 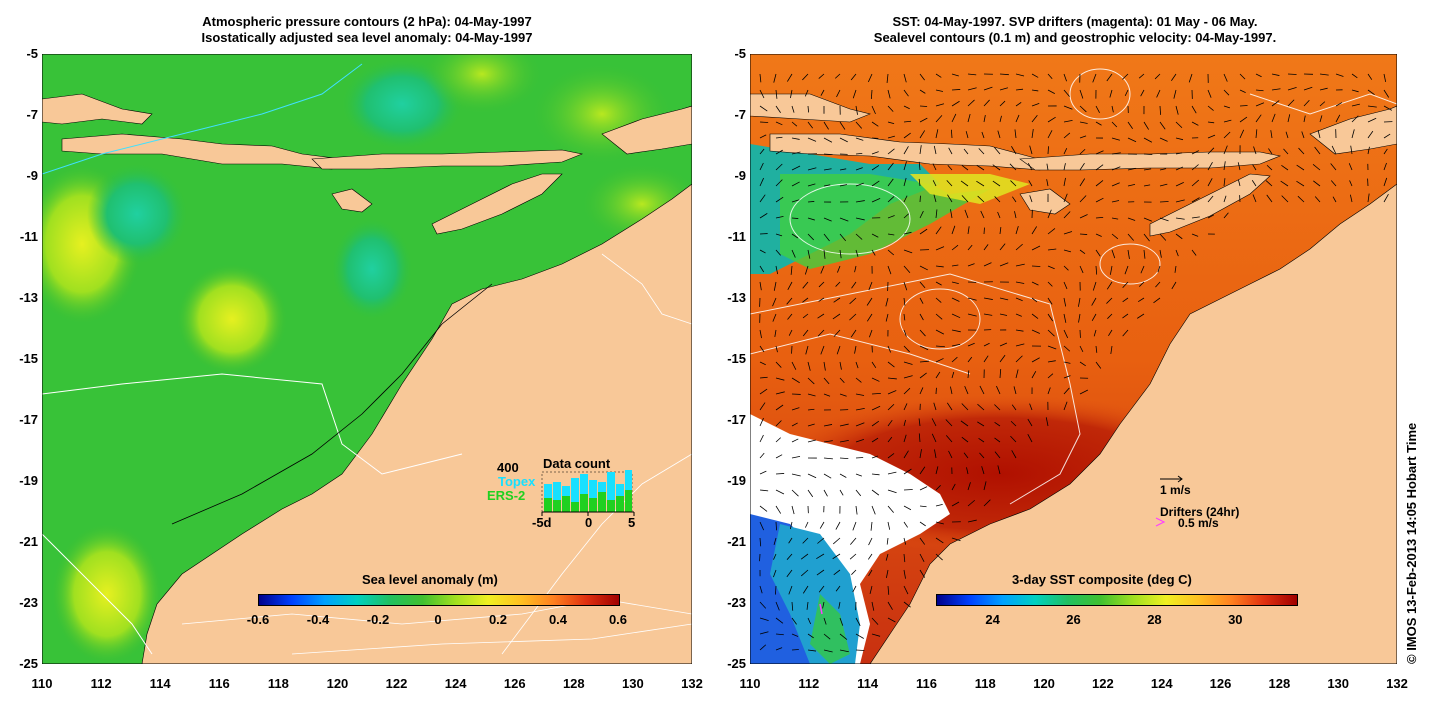 I want to click on right-y-tick-label: -17, so click(x=736, y=419).